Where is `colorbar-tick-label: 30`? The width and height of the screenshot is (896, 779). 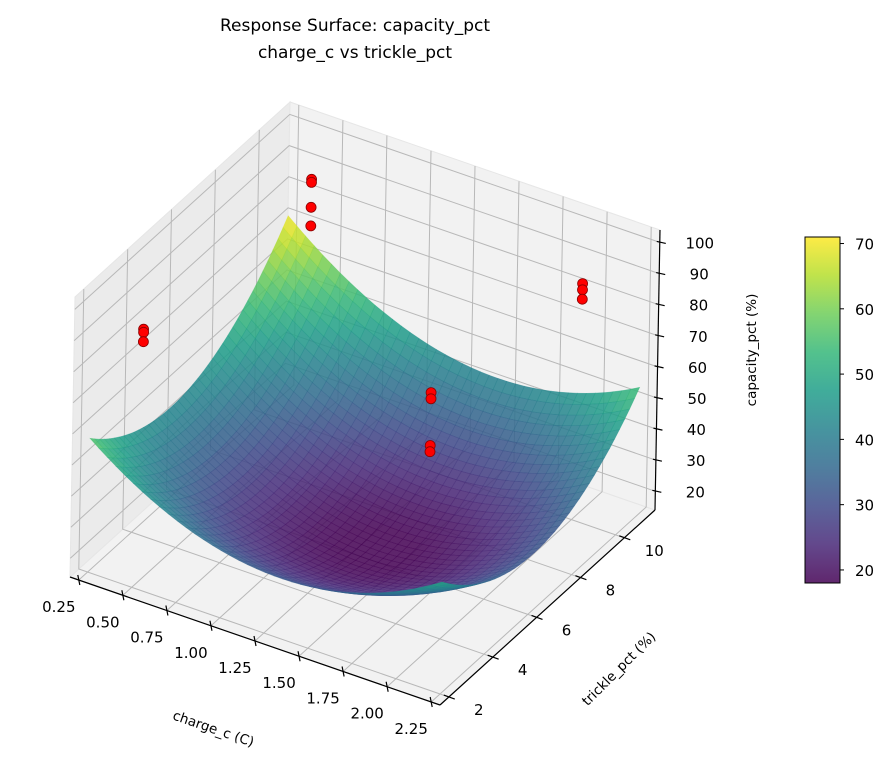
colorbar-tick-label: 30 is located at coordinates (864, 506).